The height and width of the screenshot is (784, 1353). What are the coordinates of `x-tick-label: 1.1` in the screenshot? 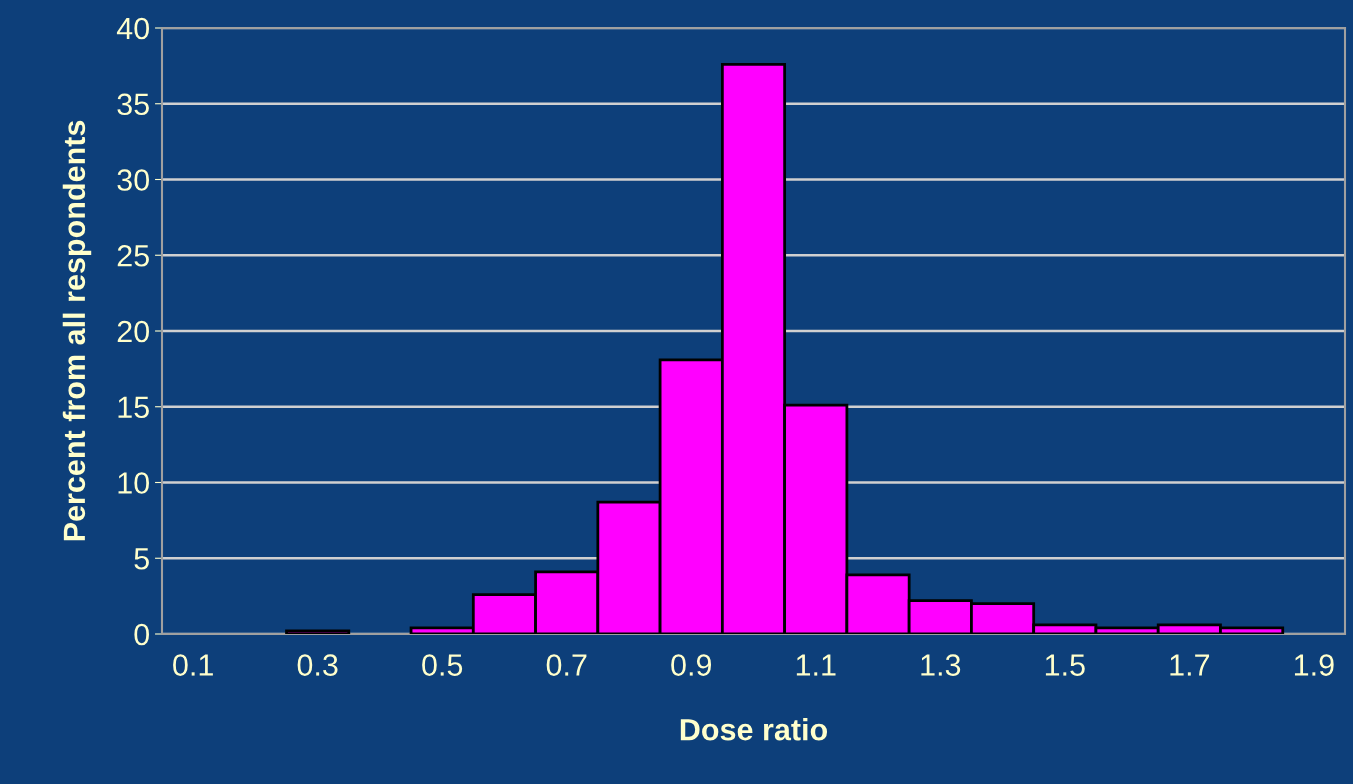 It's located at (816, 665).